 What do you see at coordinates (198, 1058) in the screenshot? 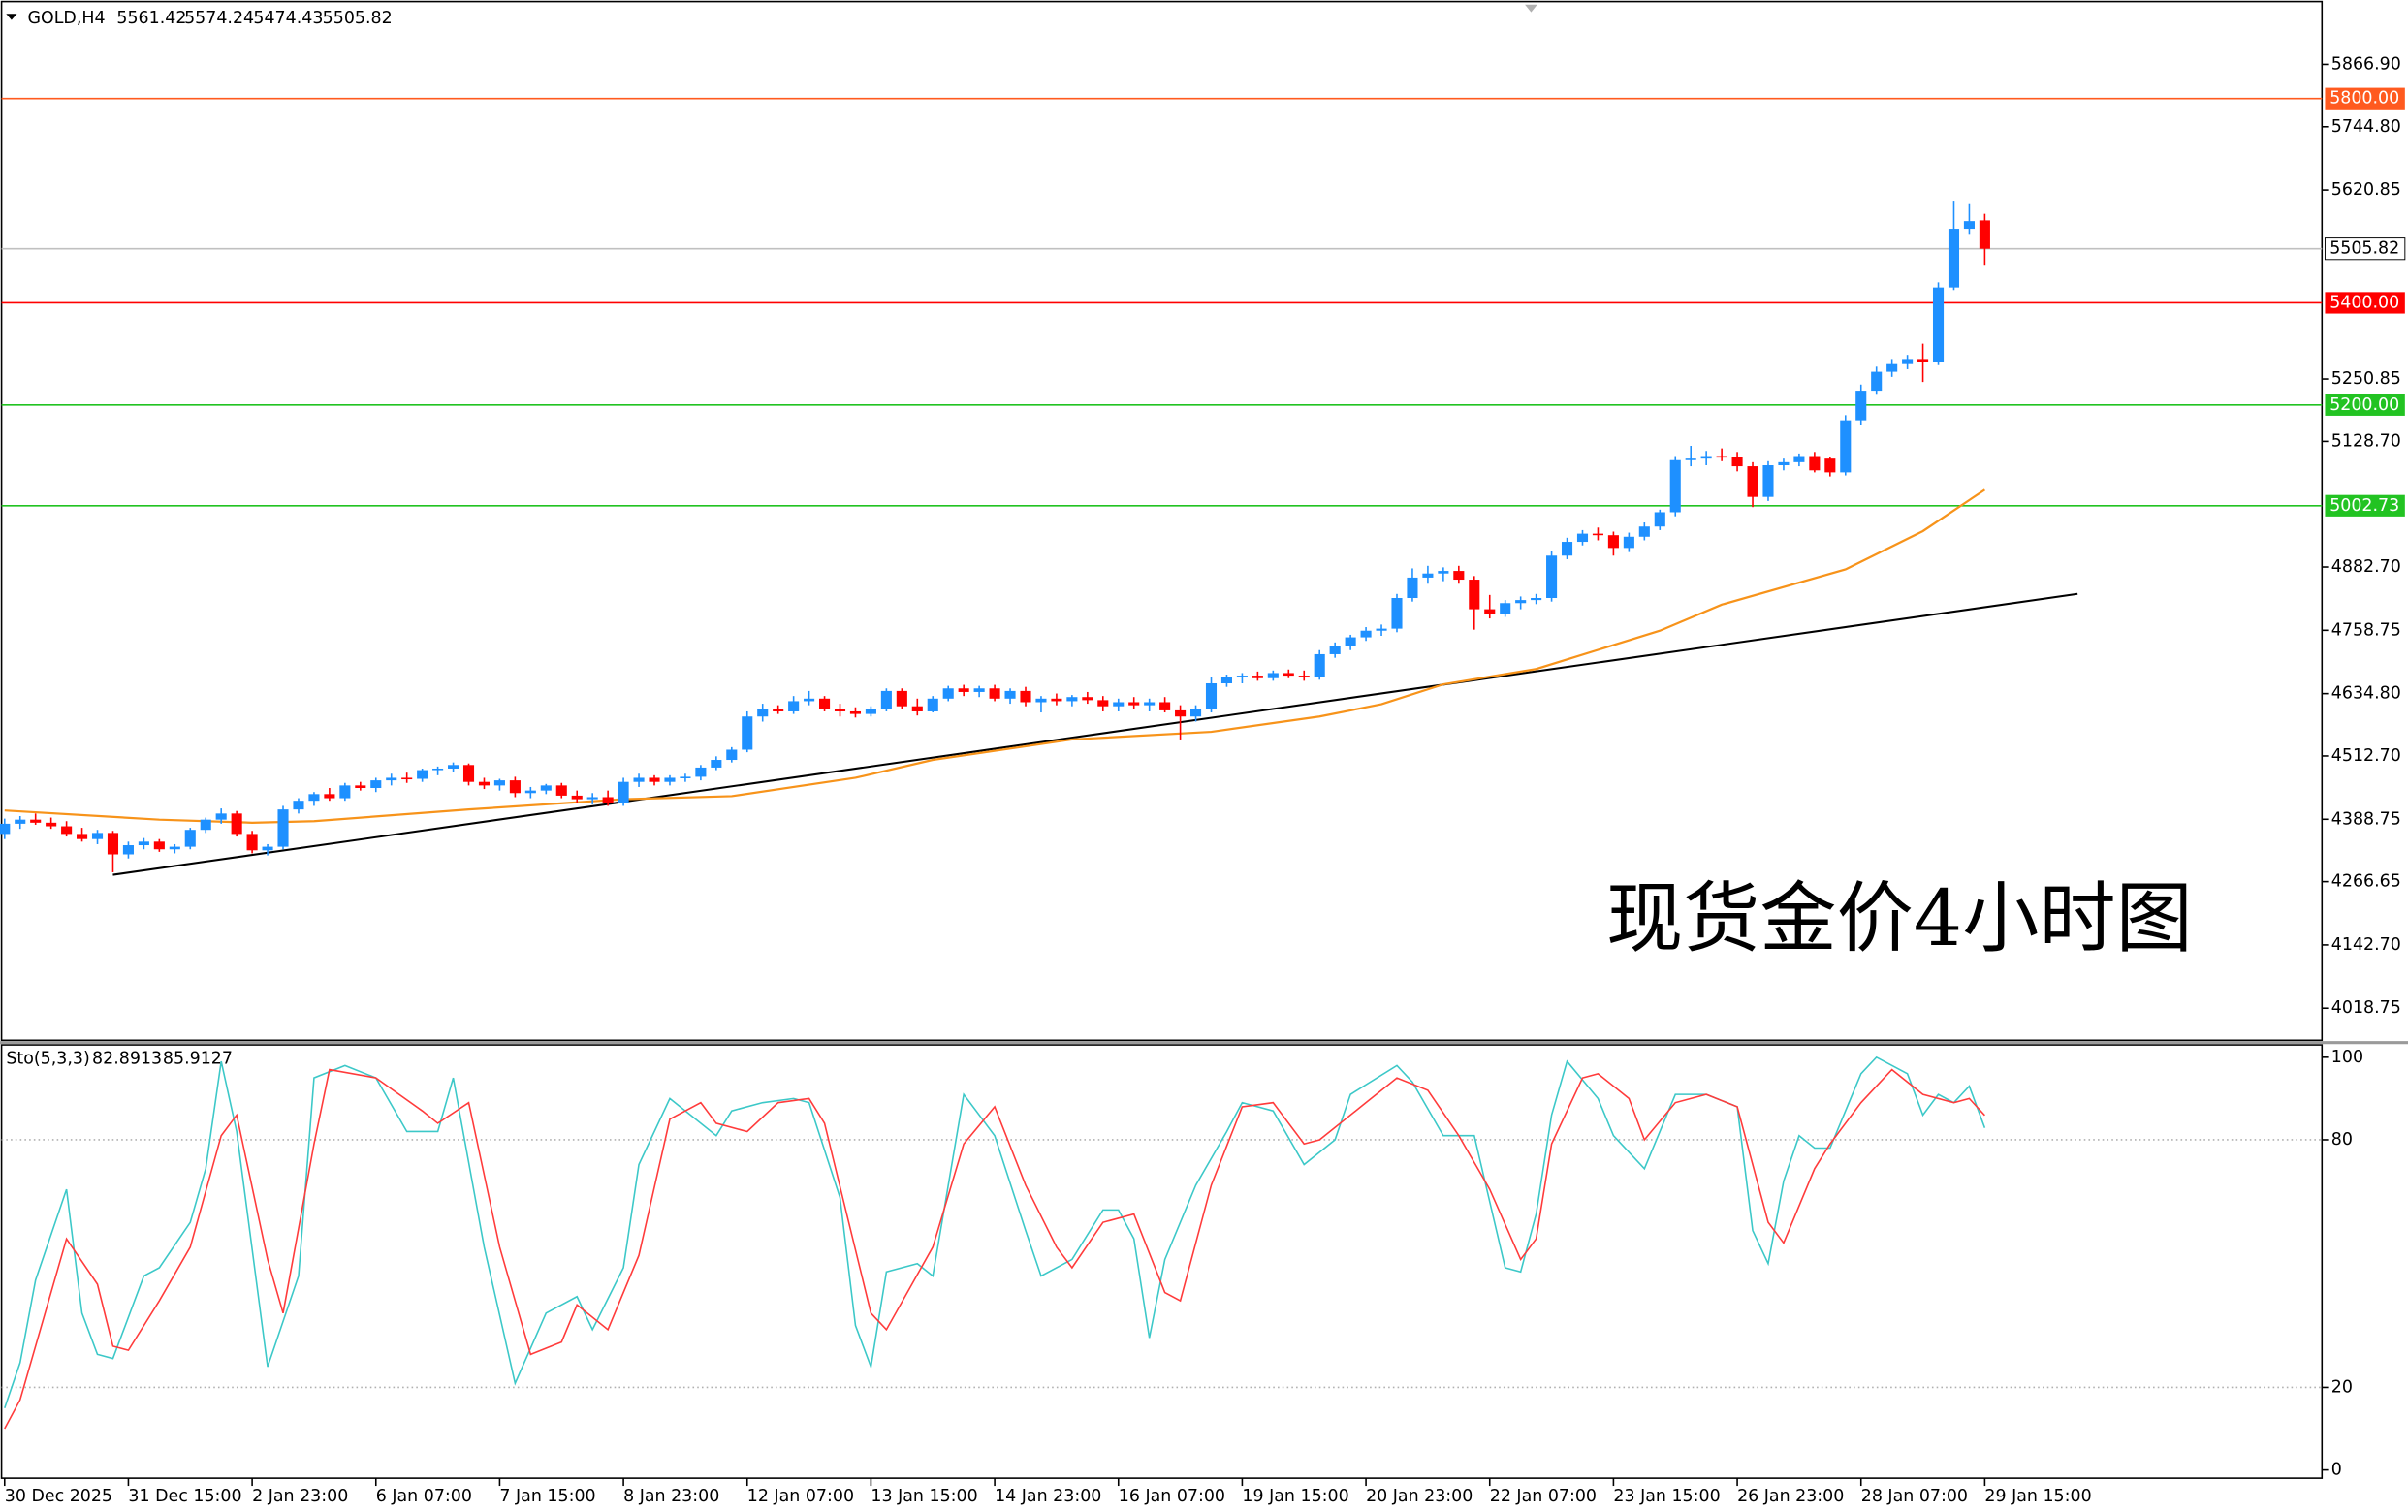
I see `stoch-d-value: 85.9127` at bounding box center [198, 1058].